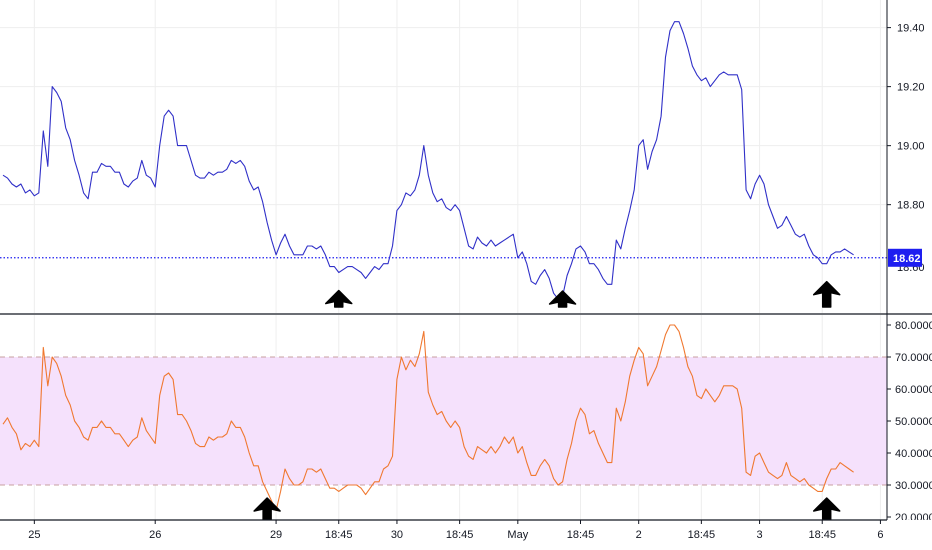 This screenshot has width=932, height=550. I want to click on last-price-label: 18.62, so click(907, 259).